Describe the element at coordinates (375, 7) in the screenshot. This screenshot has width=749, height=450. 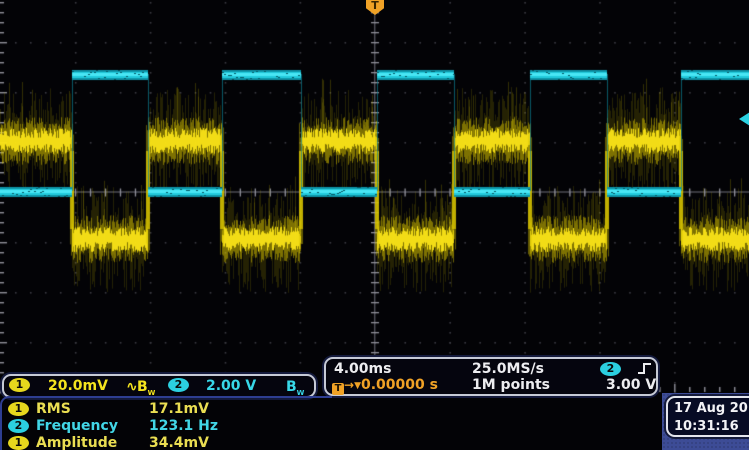
I see `trigger-position-marker-icon: T` at that location.